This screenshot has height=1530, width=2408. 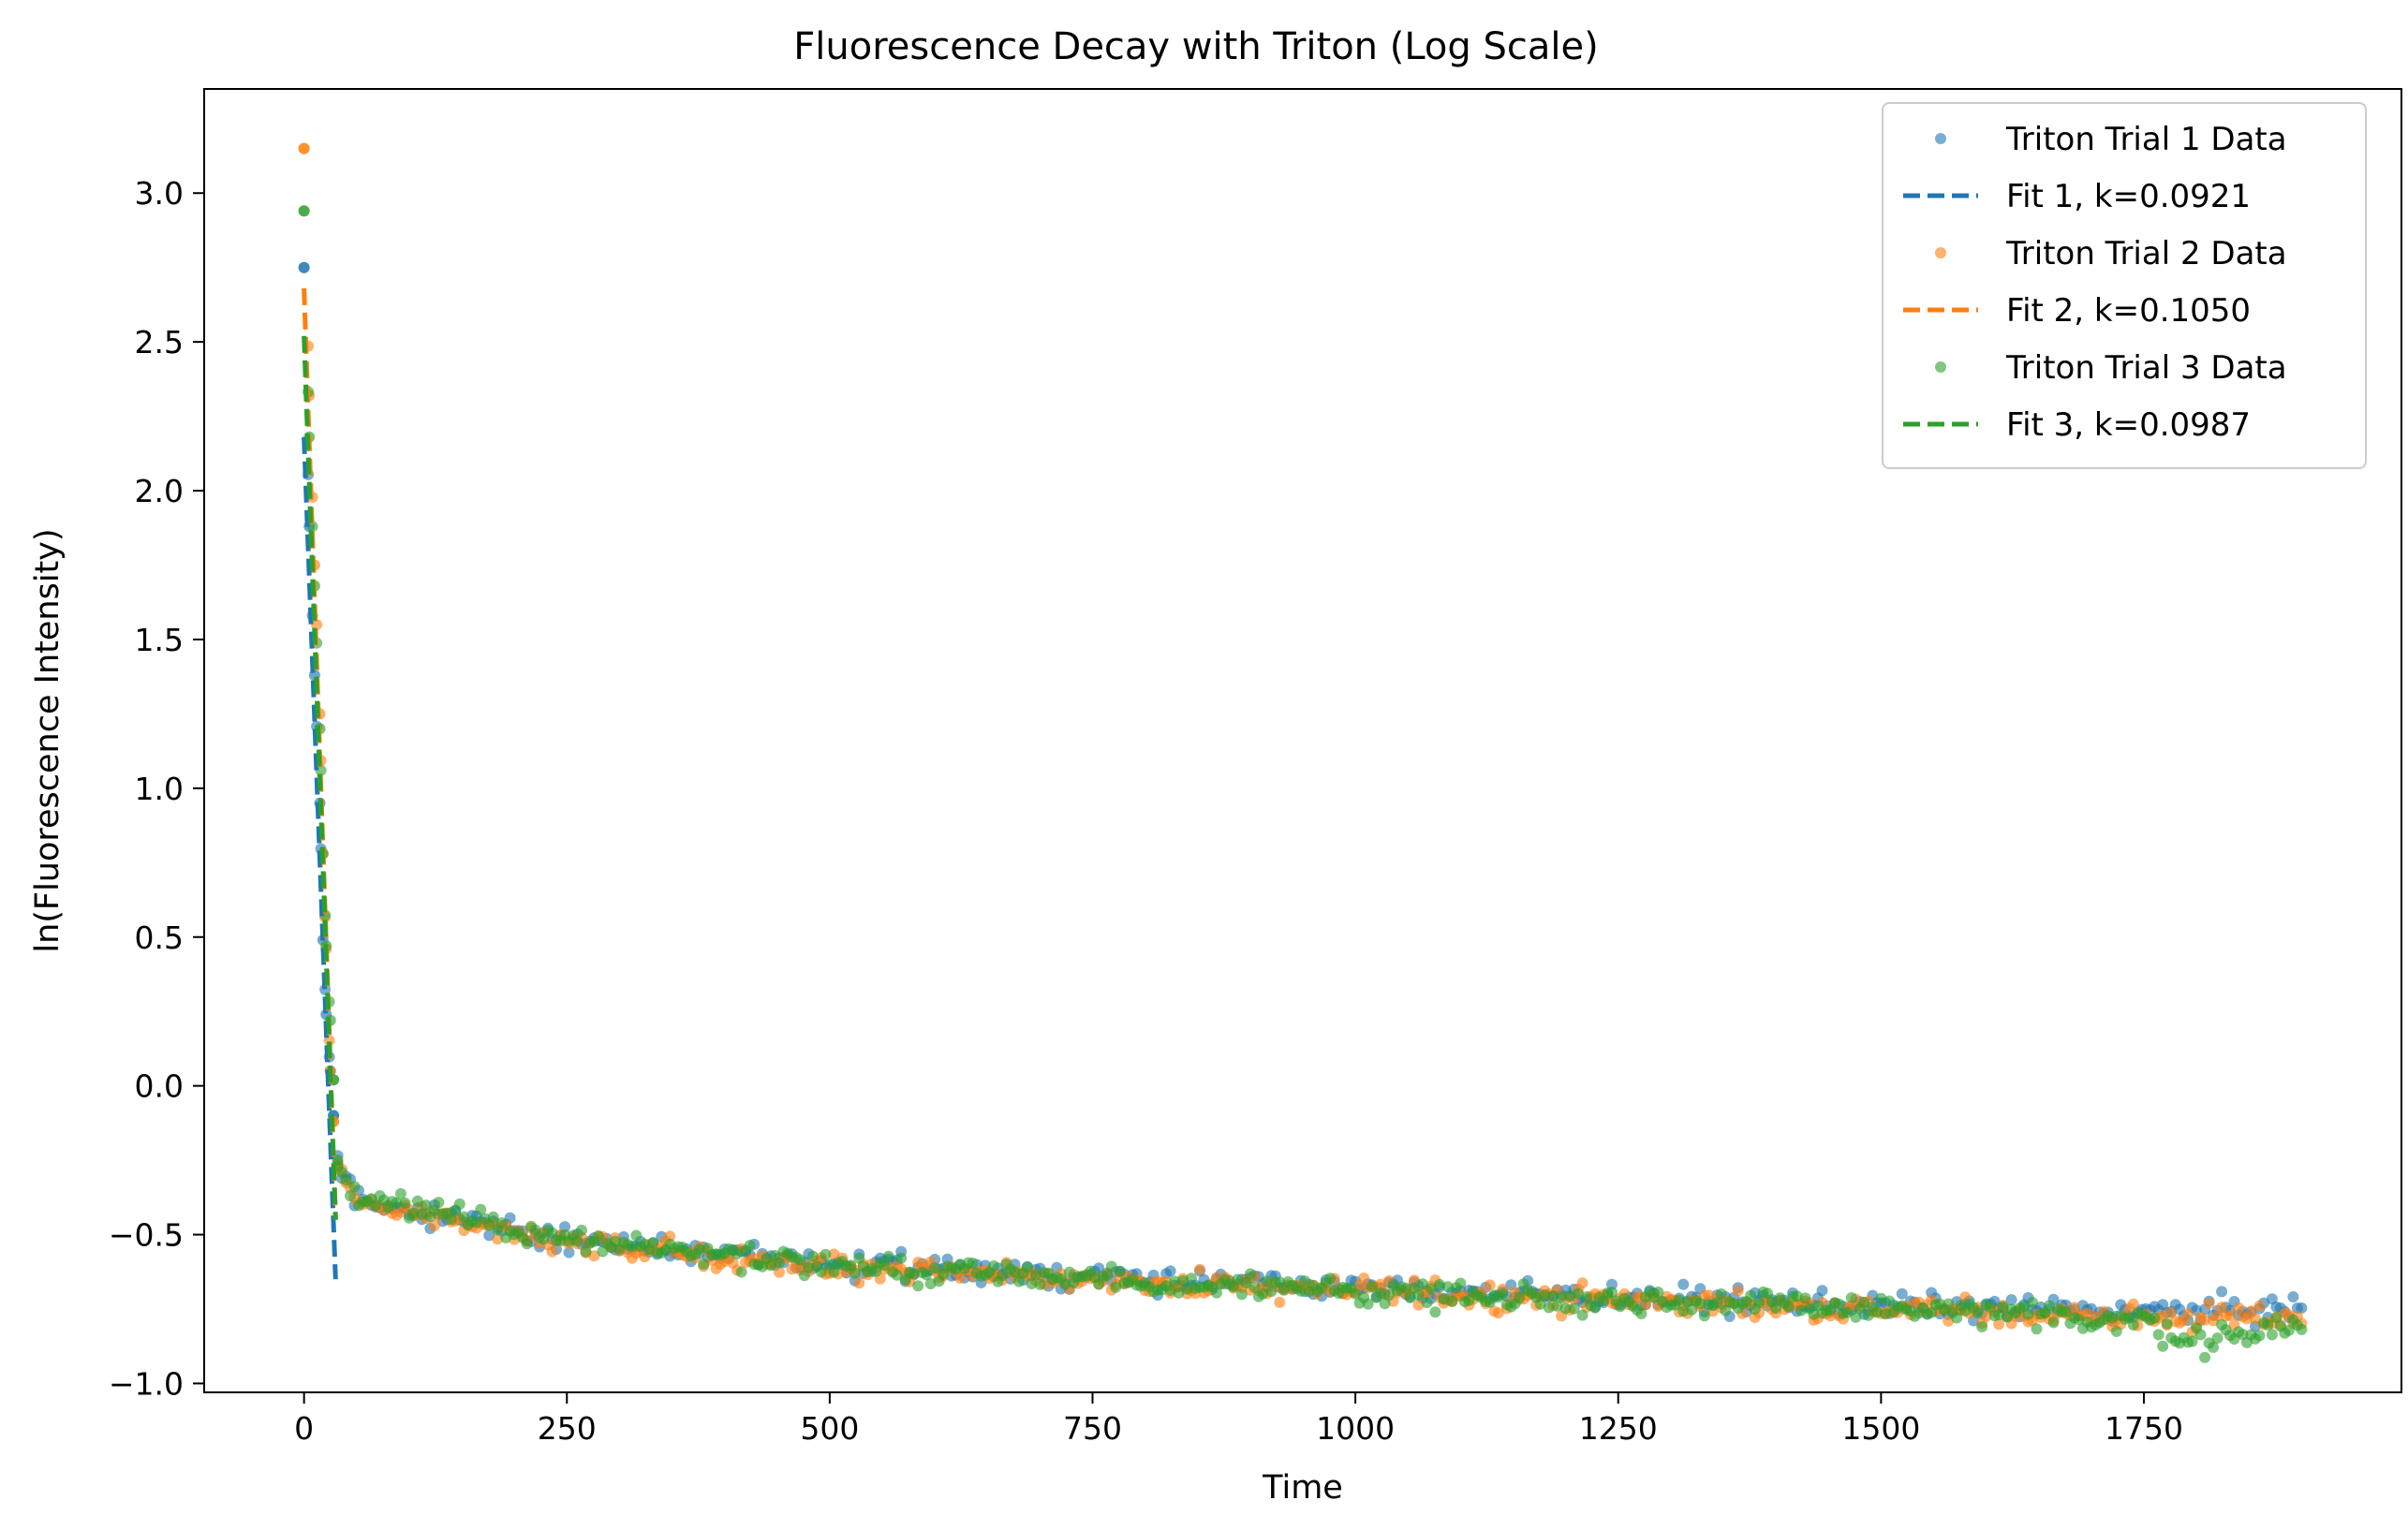 I want to click on legend-label: Fit 2, k=0.1050, so click(x=2128, y=311).